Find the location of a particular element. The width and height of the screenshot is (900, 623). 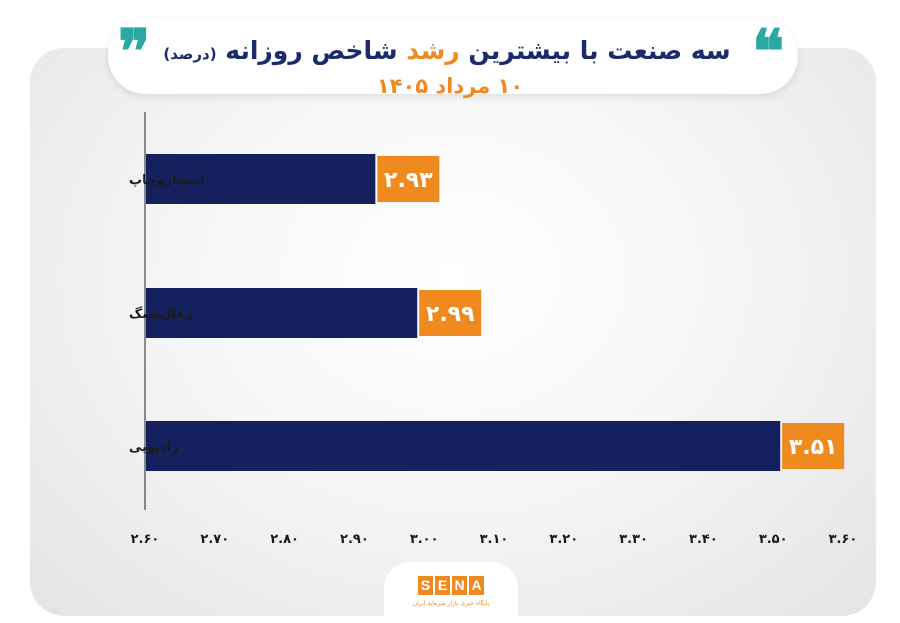

category-label: رادیویی is located at coordinates (154, 447).